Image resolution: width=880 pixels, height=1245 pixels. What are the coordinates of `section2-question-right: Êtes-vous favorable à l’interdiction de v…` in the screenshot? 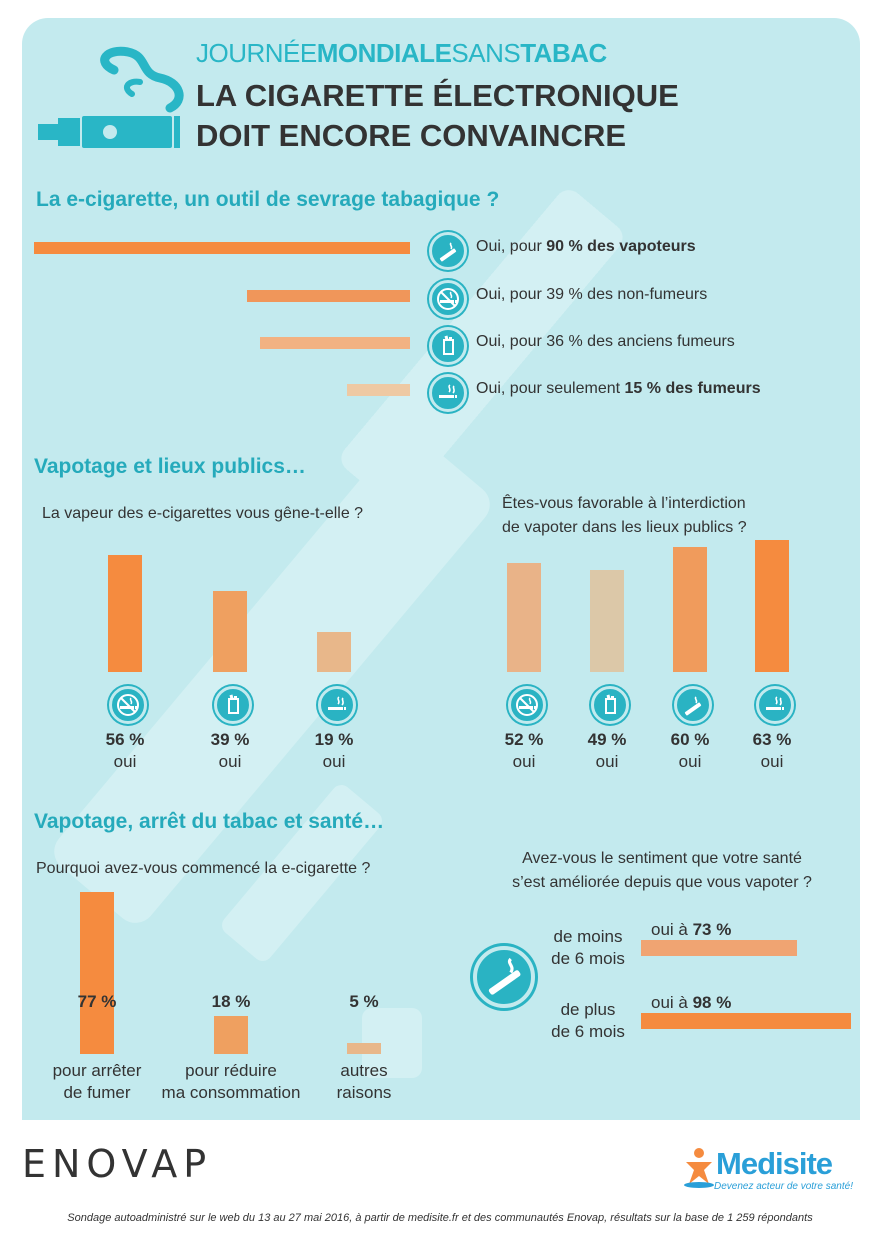 It's located at (624, 515).